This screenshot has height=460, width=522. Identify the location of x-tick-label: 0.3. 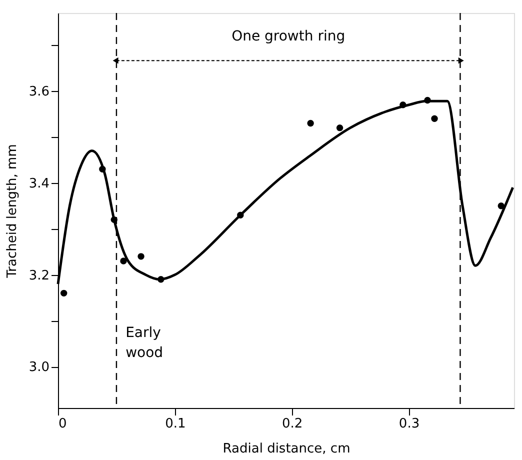
(409, 424).